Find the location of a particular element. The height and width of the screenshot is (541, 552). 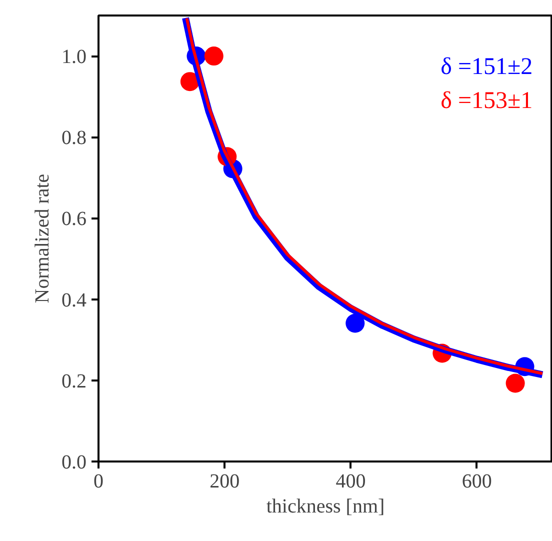

x-tick-label: 0 is located at coordinates (99, 481).